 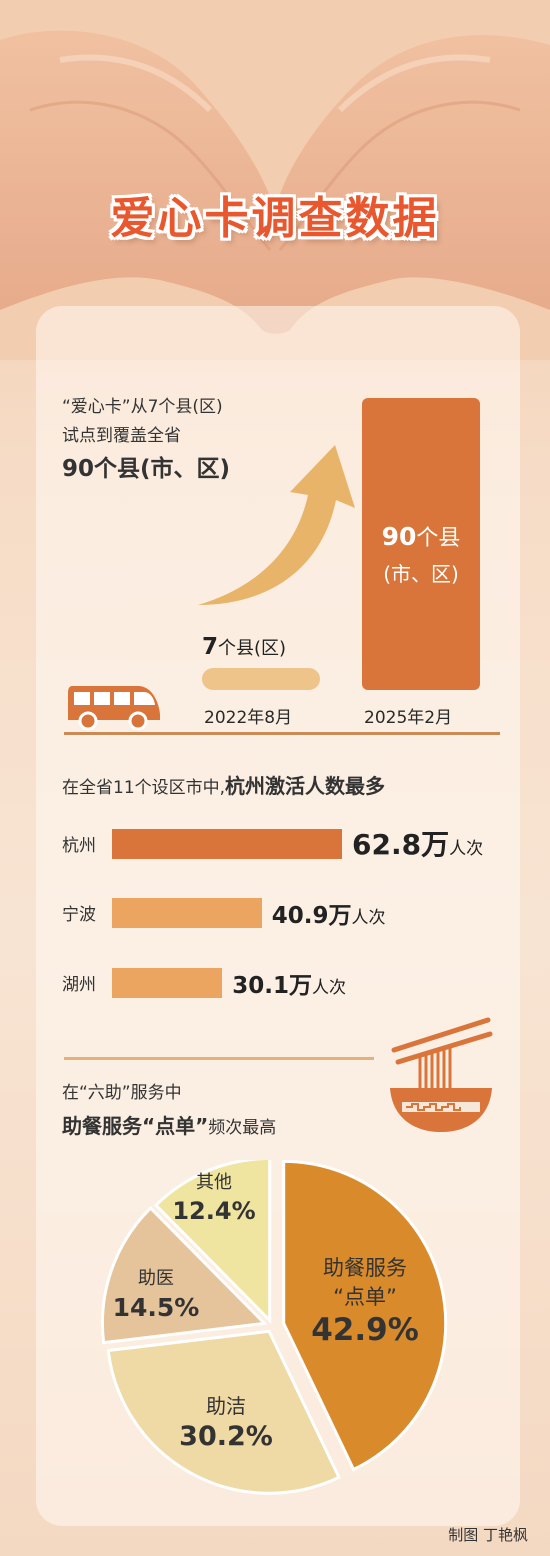 I want to click on city-label: 湖州, so click(x=79, y=985).